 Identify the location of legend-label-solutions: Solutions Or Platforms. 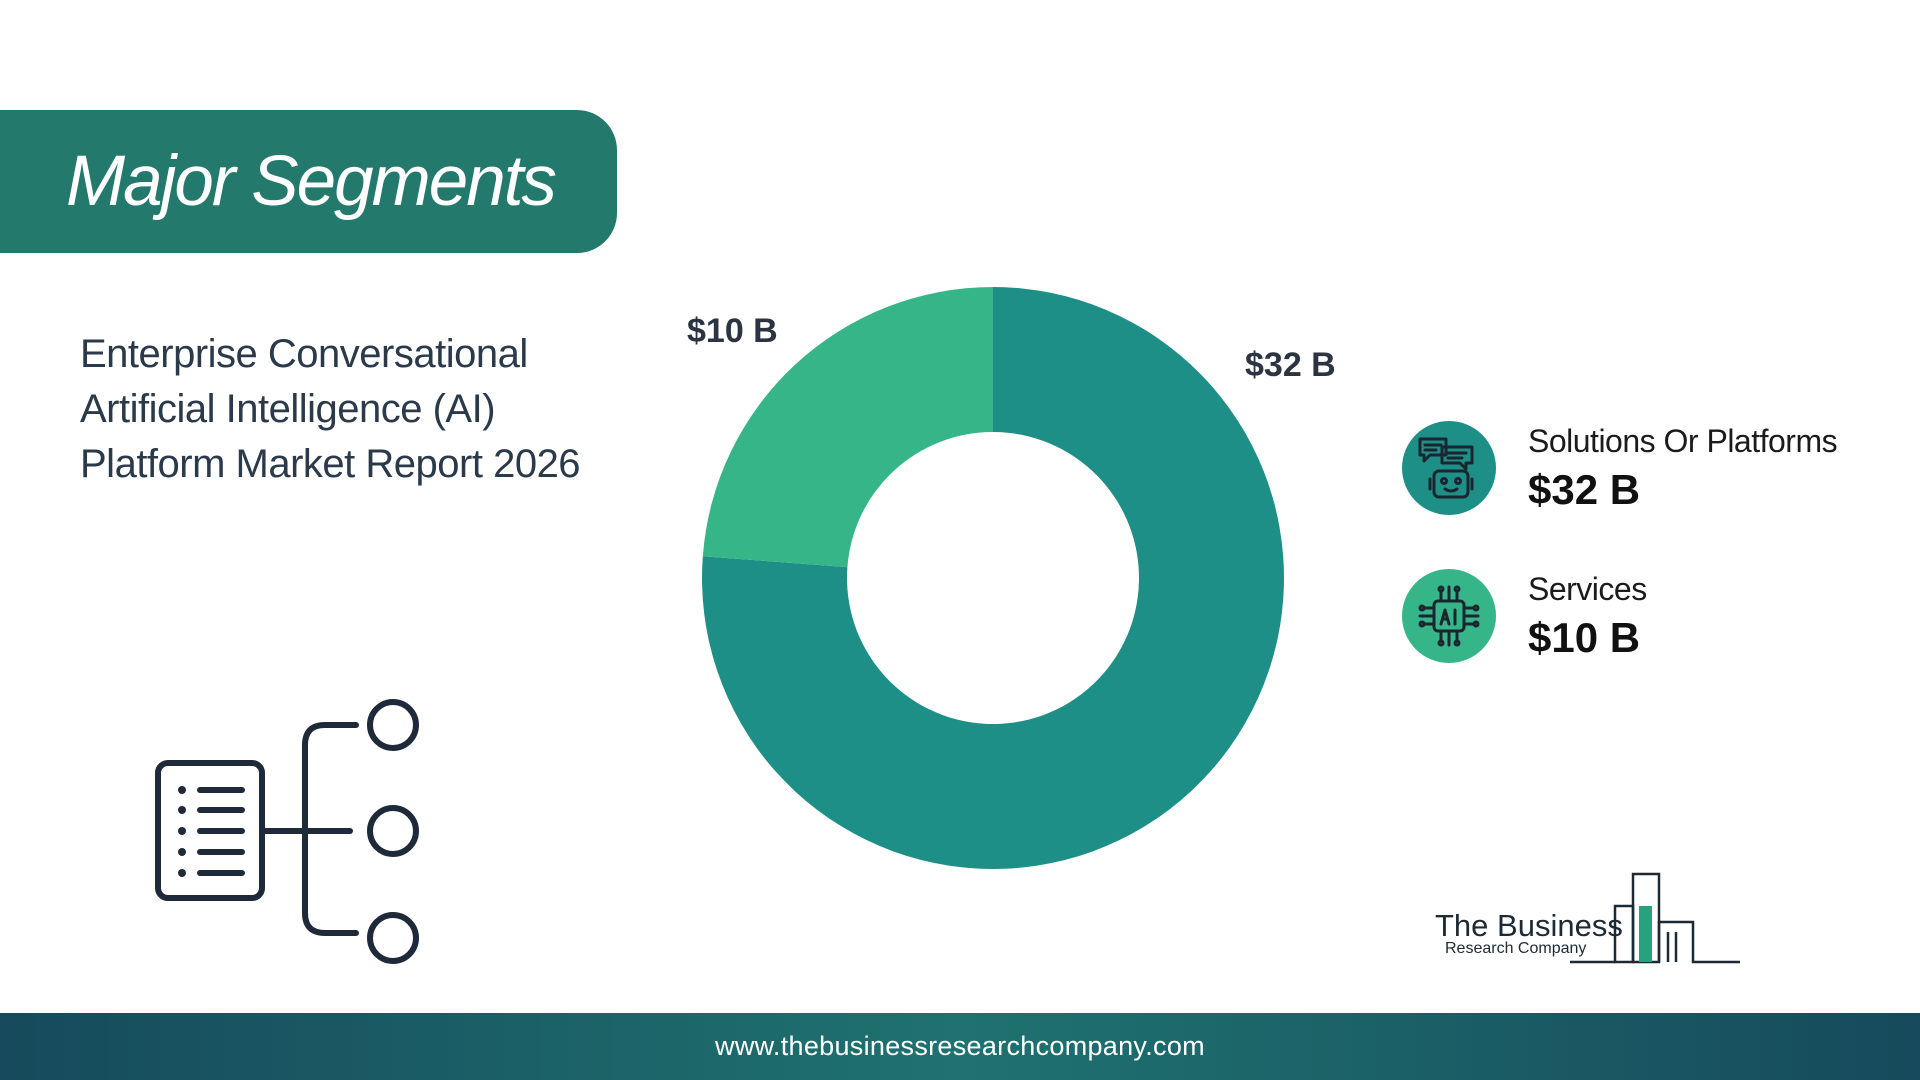
(1683, 440).